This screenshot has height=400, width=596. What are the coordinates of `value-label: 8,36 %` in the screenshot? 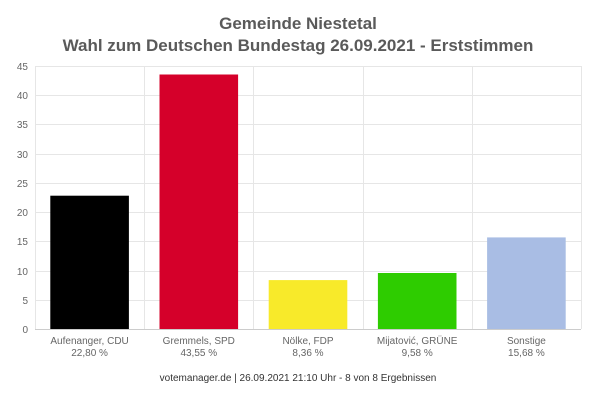 It's located at (307, 353).